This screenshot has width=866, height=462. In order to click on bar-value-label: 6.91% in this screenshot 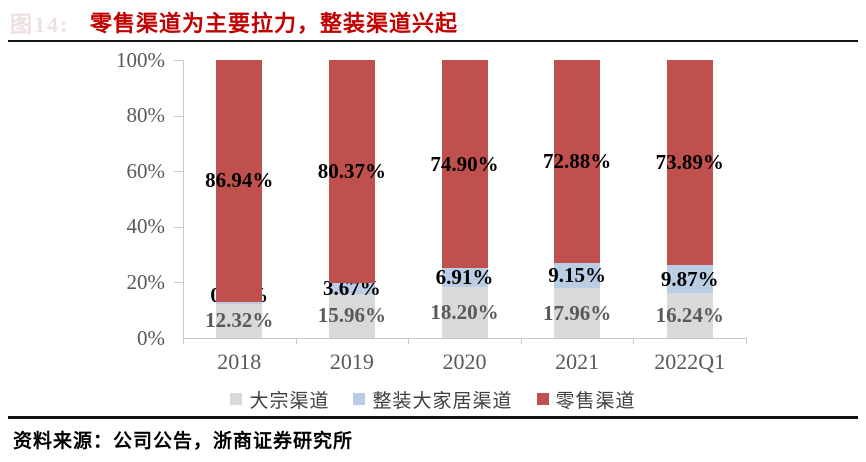, I will do `click(464, 277)`.